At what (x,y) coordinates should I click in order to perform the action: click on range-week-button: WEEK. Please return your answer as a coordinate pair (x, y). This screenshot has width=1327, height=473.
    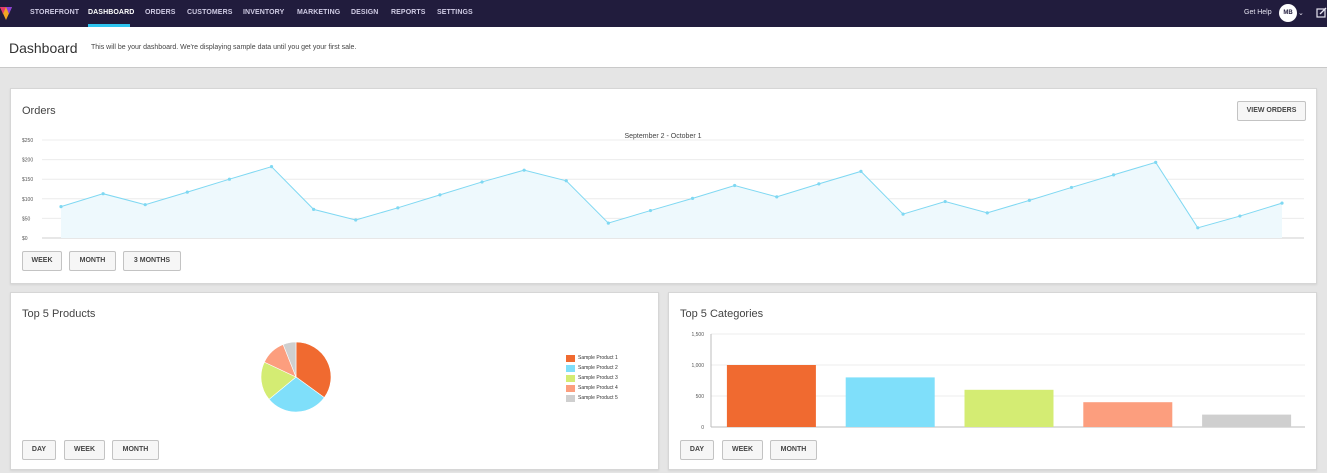
    Looking at the image, I should click on (42, 261).